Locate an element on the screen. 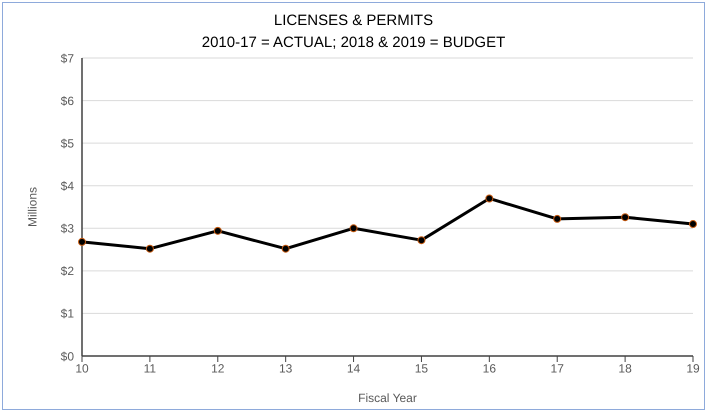 The image size is (707, 412). x-tick-label: 12 is located at coordinates (218, 369).